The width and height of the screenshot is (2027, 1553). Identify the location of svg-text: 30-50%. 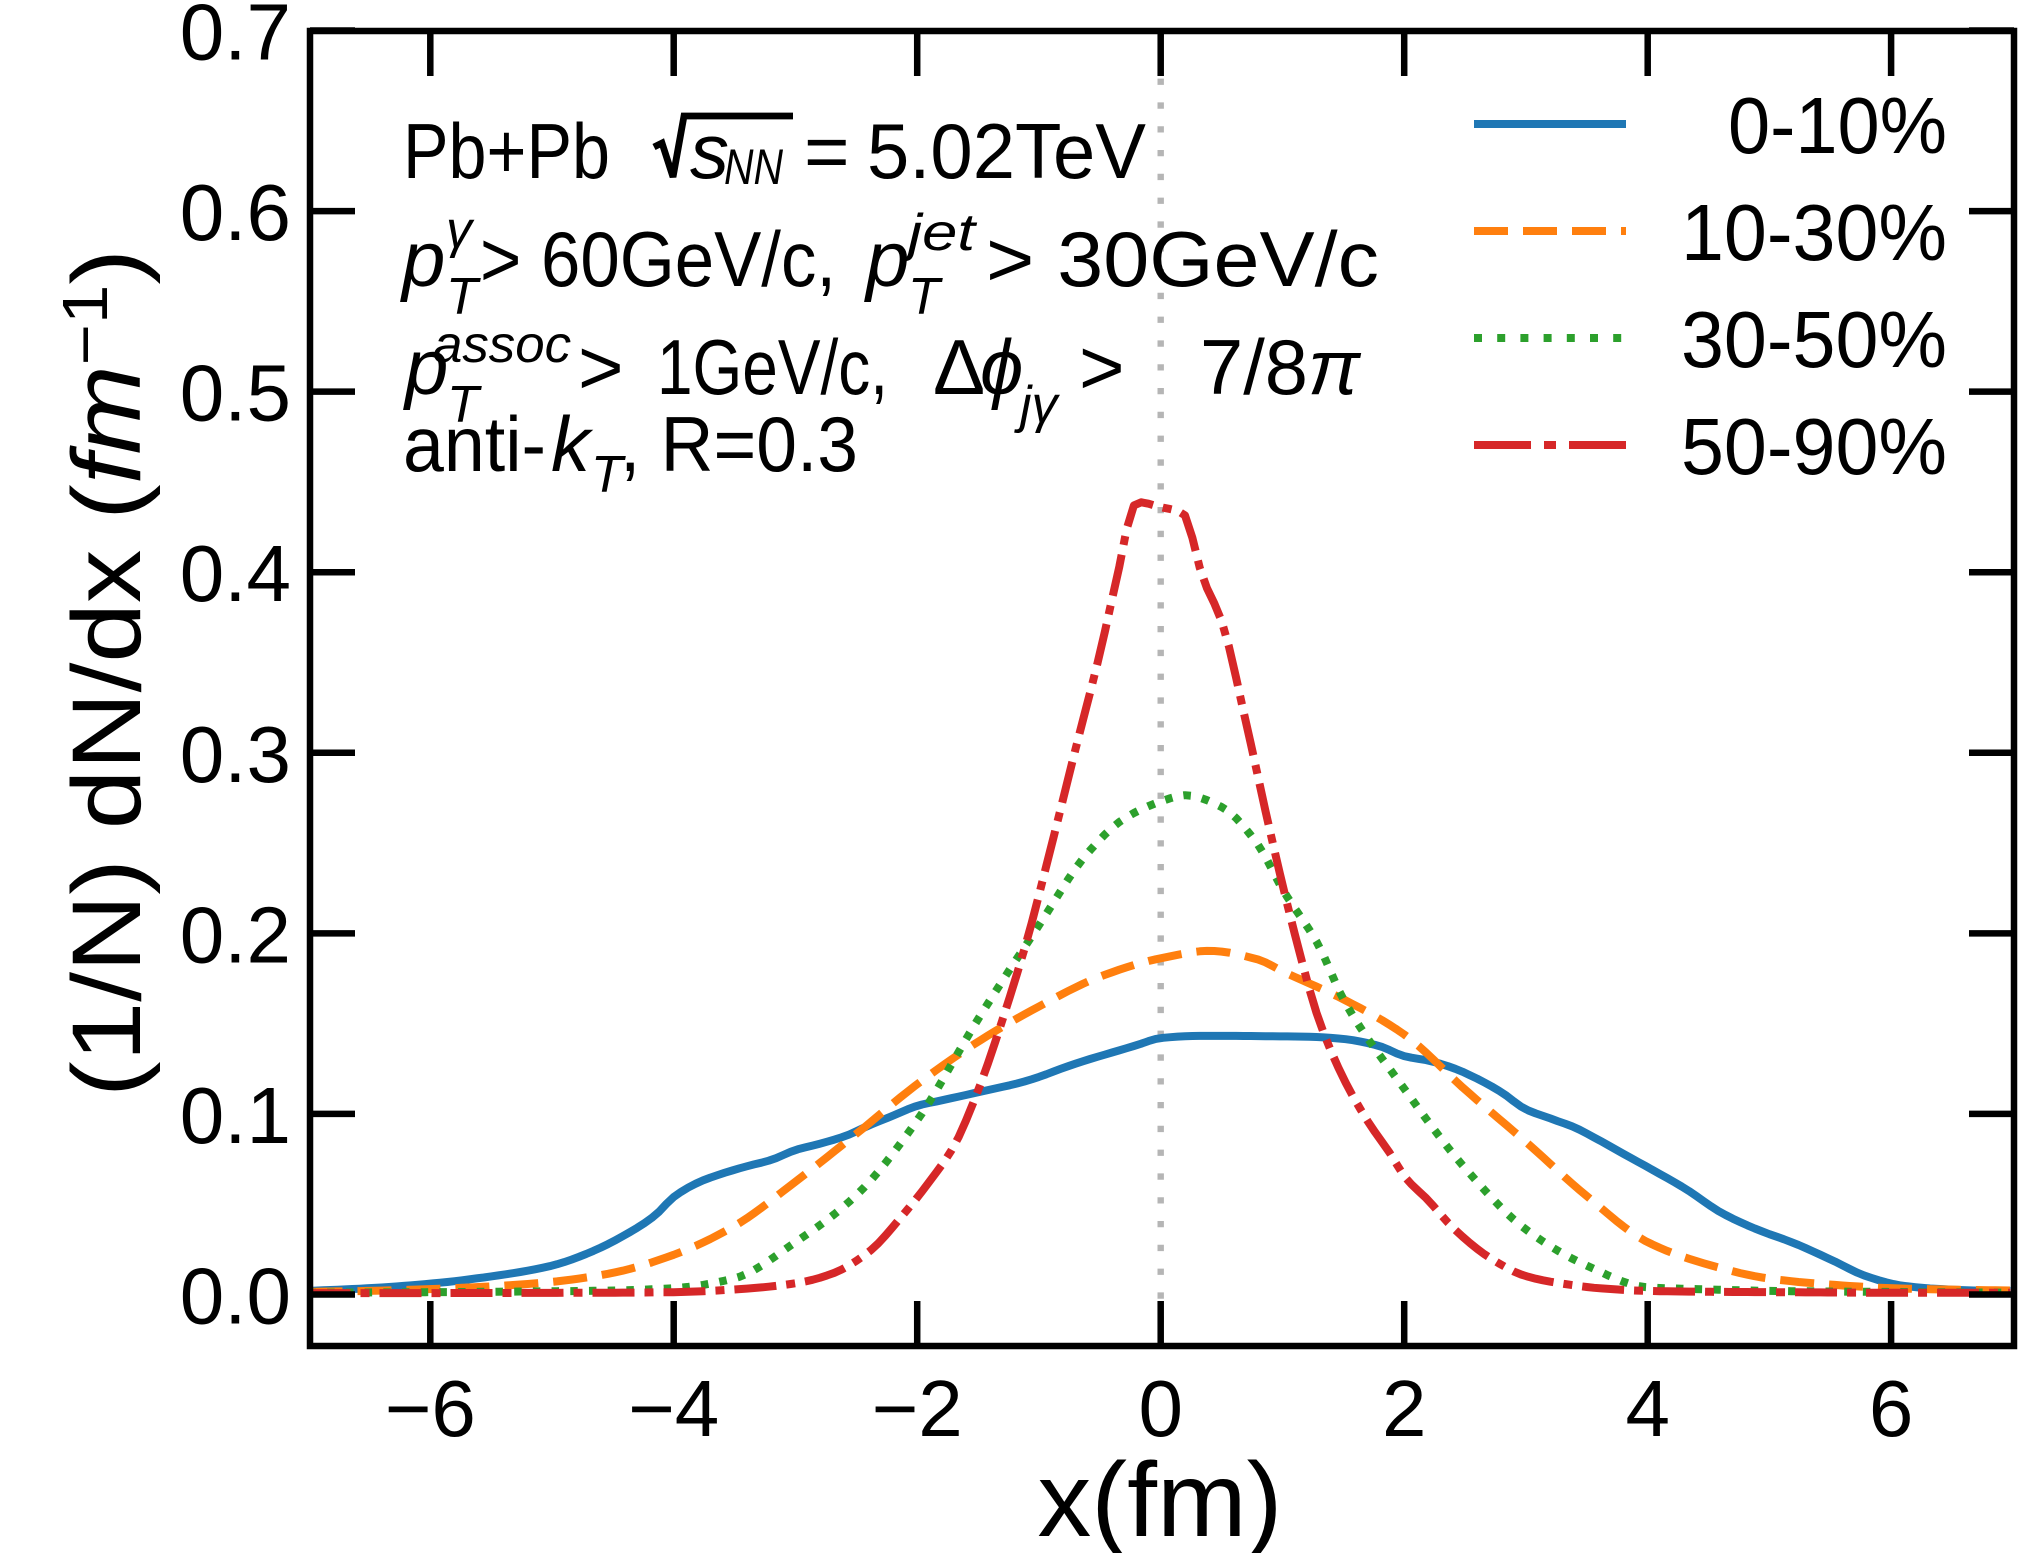
(1814, 339).